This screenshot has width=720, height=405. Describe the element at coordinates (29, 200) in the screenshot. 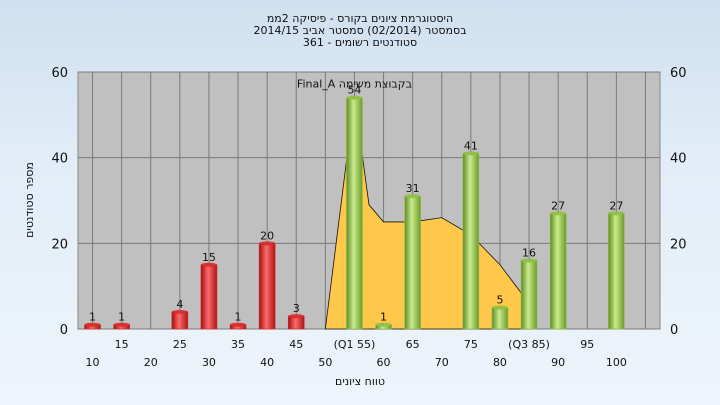

I see `y-axis-title: מספר סטודנטים` at that location.